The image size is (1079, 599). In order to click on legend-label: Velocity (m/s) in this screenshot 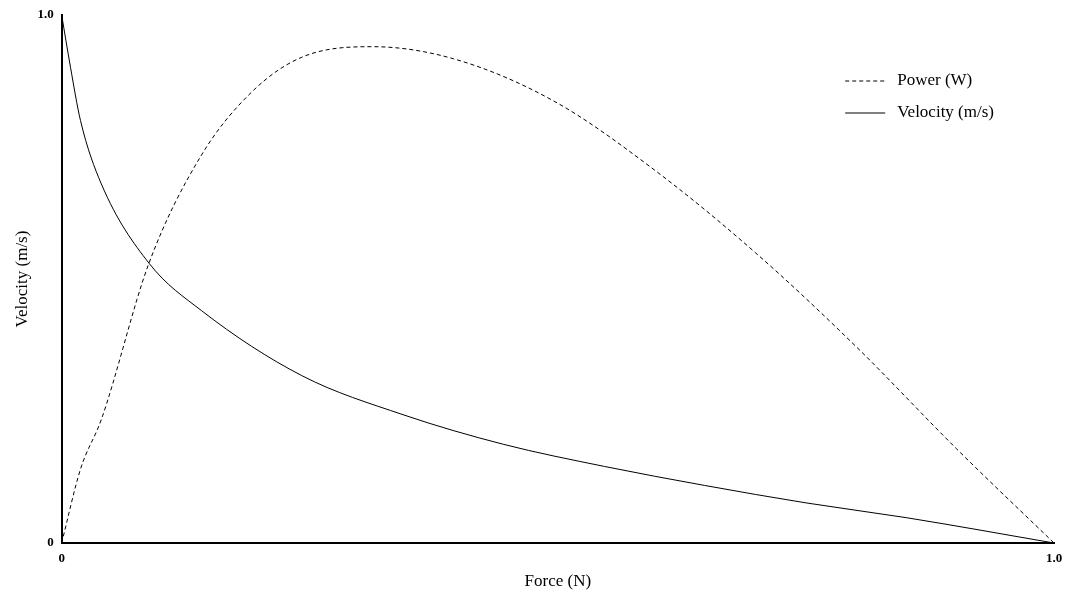, I will do `click(946, 112)`.